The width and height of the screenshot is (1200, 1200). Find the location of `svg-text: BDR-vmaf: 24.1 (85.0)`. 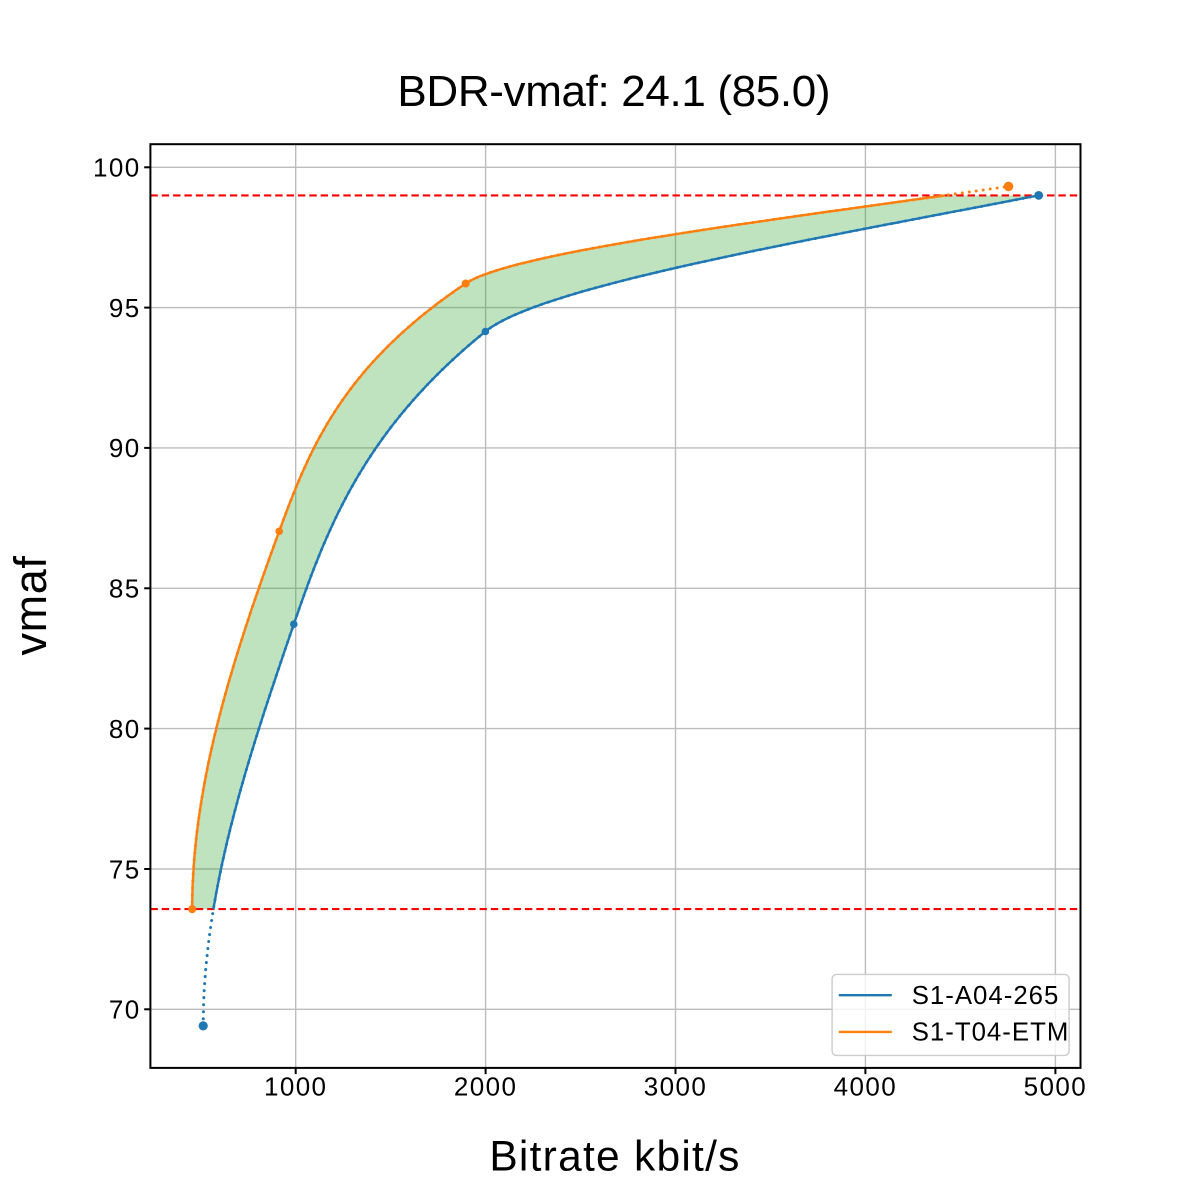

svg-text: BDR-vmaf: 24.1 (85.0) is located at coordinates (613, 91).